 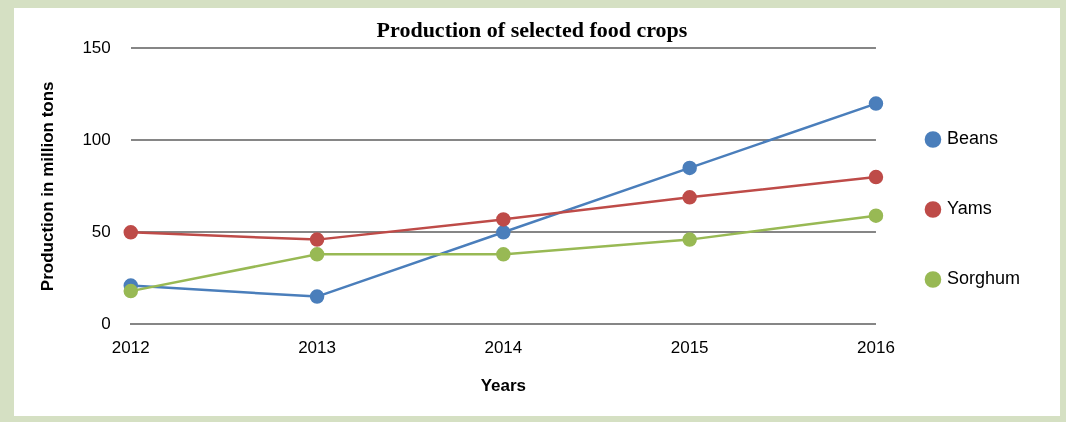 I want to click on legend-label: Yams, so click(x=969, y=208).